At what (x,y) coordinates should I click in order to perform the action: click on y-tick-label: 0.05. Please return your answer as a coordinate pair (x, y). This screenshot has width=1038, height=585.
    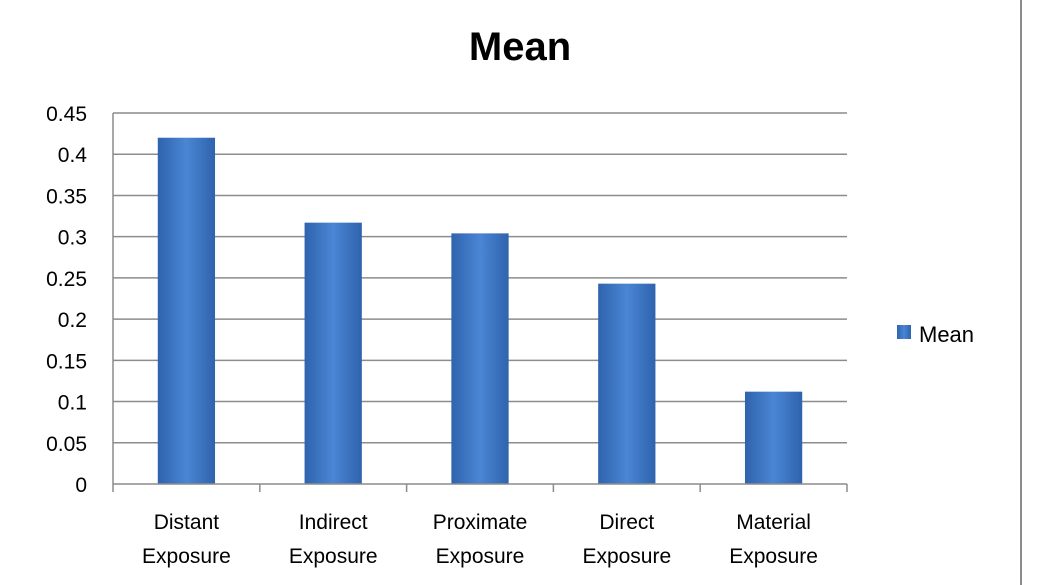
    Looking at the image, I should click on (66, 444).